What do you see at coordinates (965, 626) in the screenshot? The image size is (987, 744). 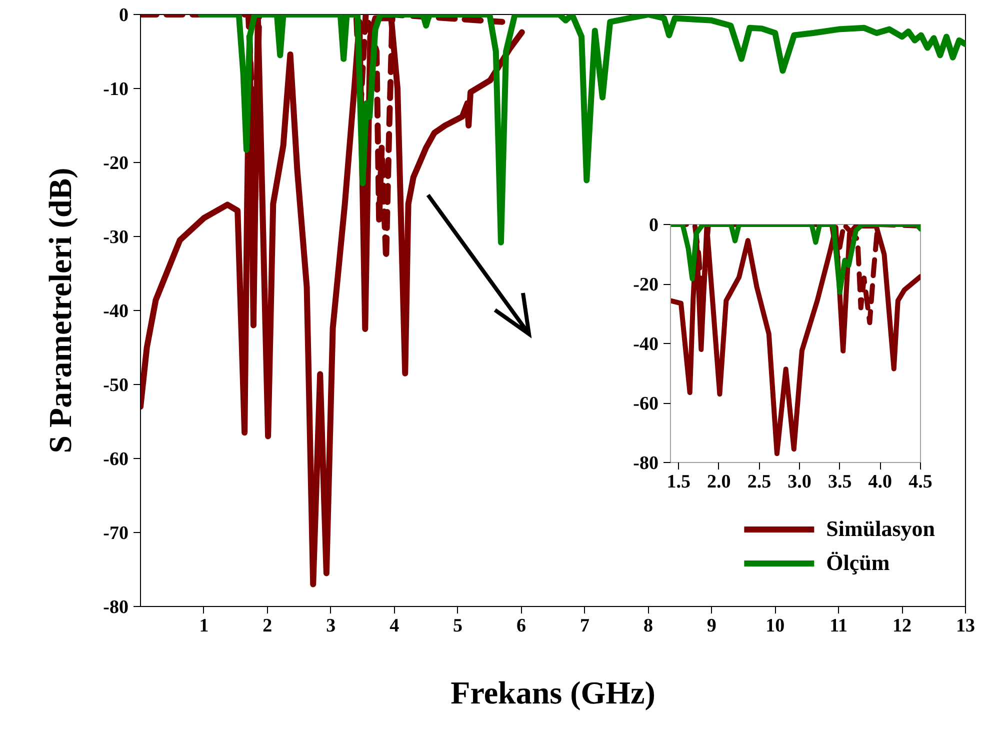 I see `x-tick-label: 13` at bounding box center [965, 626].